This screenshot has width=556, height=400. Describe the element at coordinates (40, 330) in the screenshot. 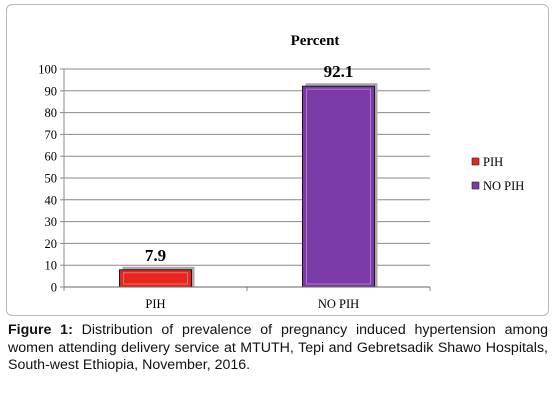

I see `caption-label: Figure 1:` at that location.